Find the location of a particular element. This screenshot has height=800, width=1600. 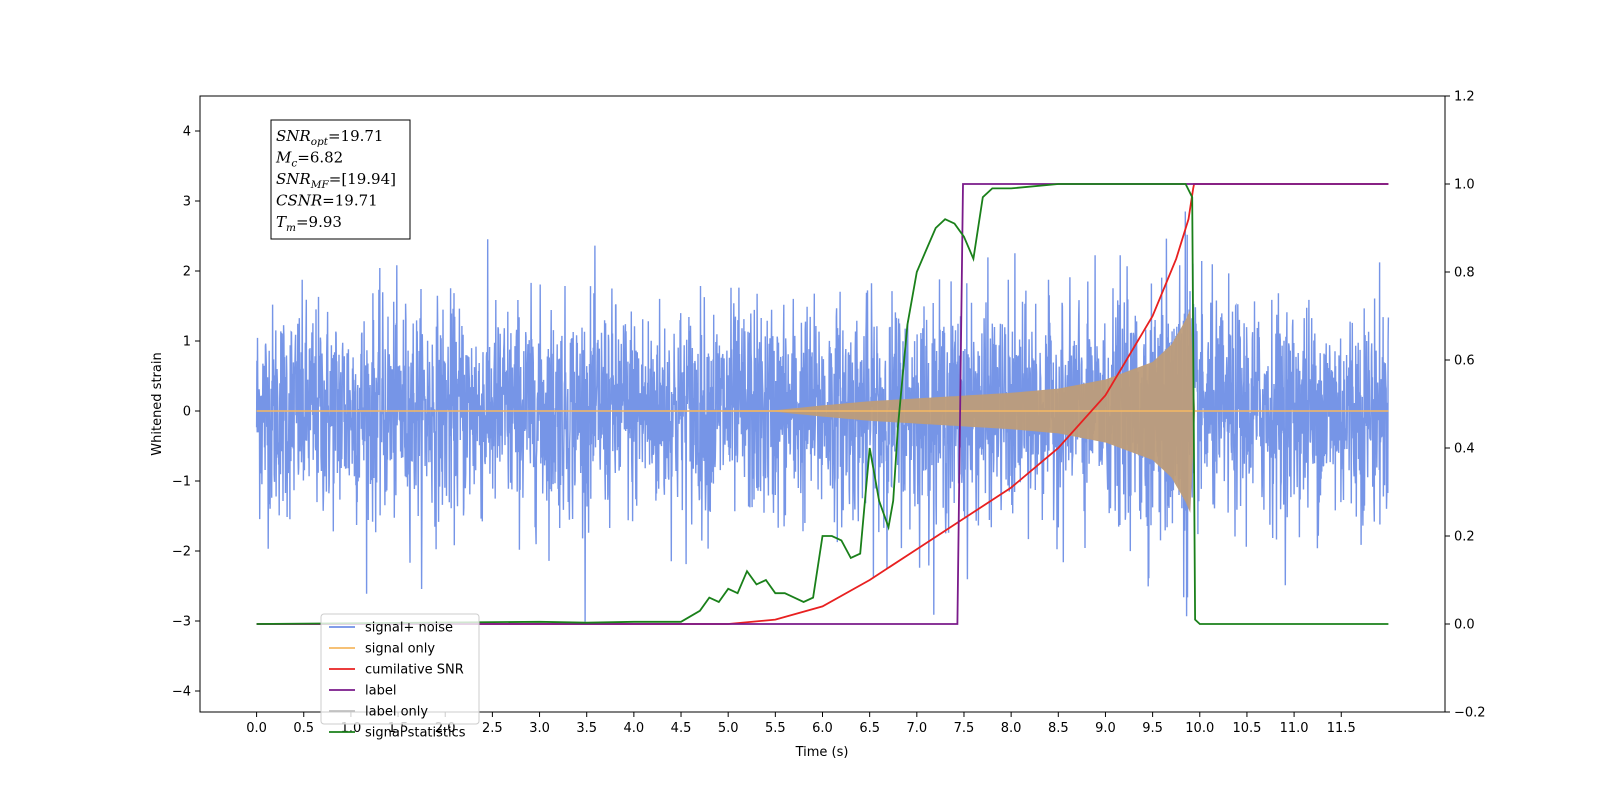

annotation-line: SNRopt=19.71 is located at coordinates (329, 137).